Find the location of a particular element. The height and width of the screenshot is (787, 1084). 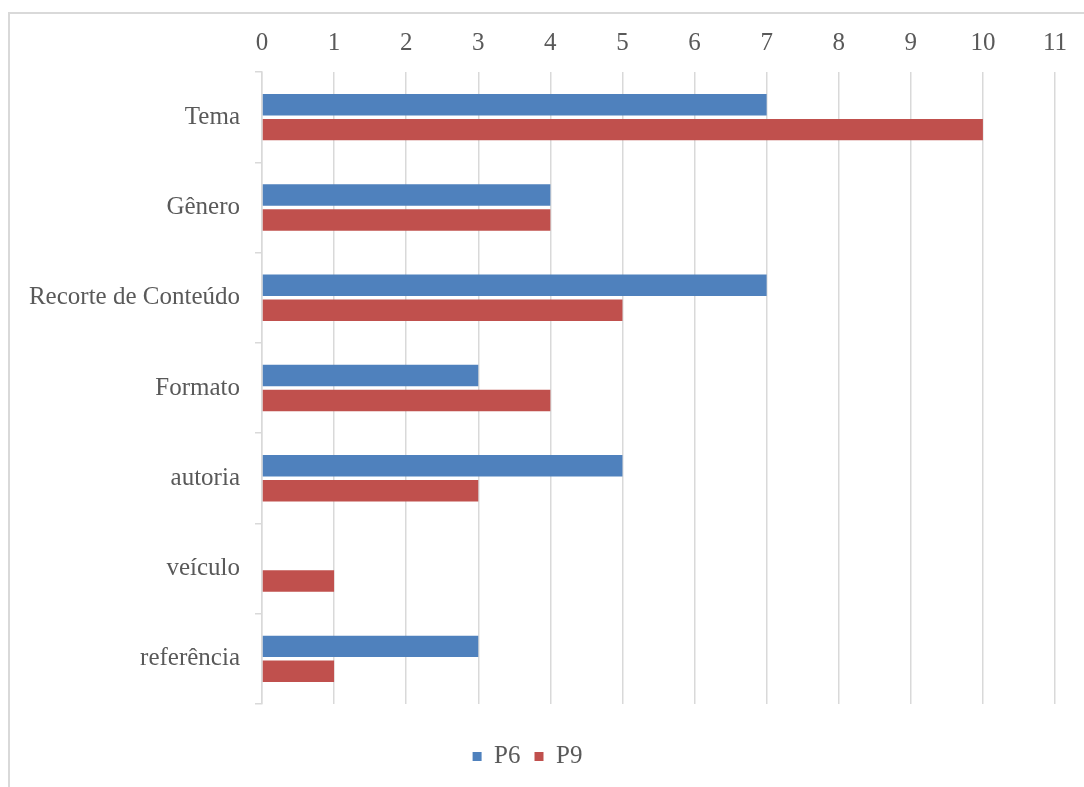

y-tick-label: Recorte de Conteúdo is located at coordinates (134, 296).